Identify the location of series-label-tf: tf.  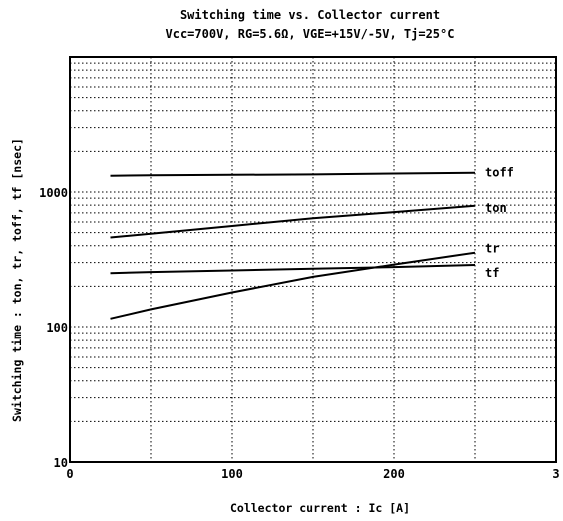
(492, 273).